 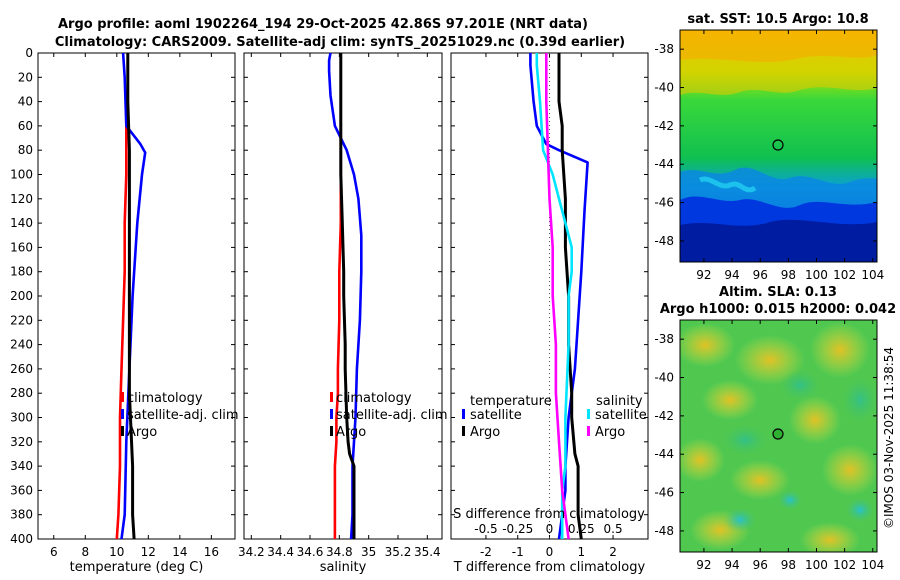 What do you see at coordinates (21, 490) in the screenshot?
I see `depth-tick-label: 360` at bounding box center [21, 490].